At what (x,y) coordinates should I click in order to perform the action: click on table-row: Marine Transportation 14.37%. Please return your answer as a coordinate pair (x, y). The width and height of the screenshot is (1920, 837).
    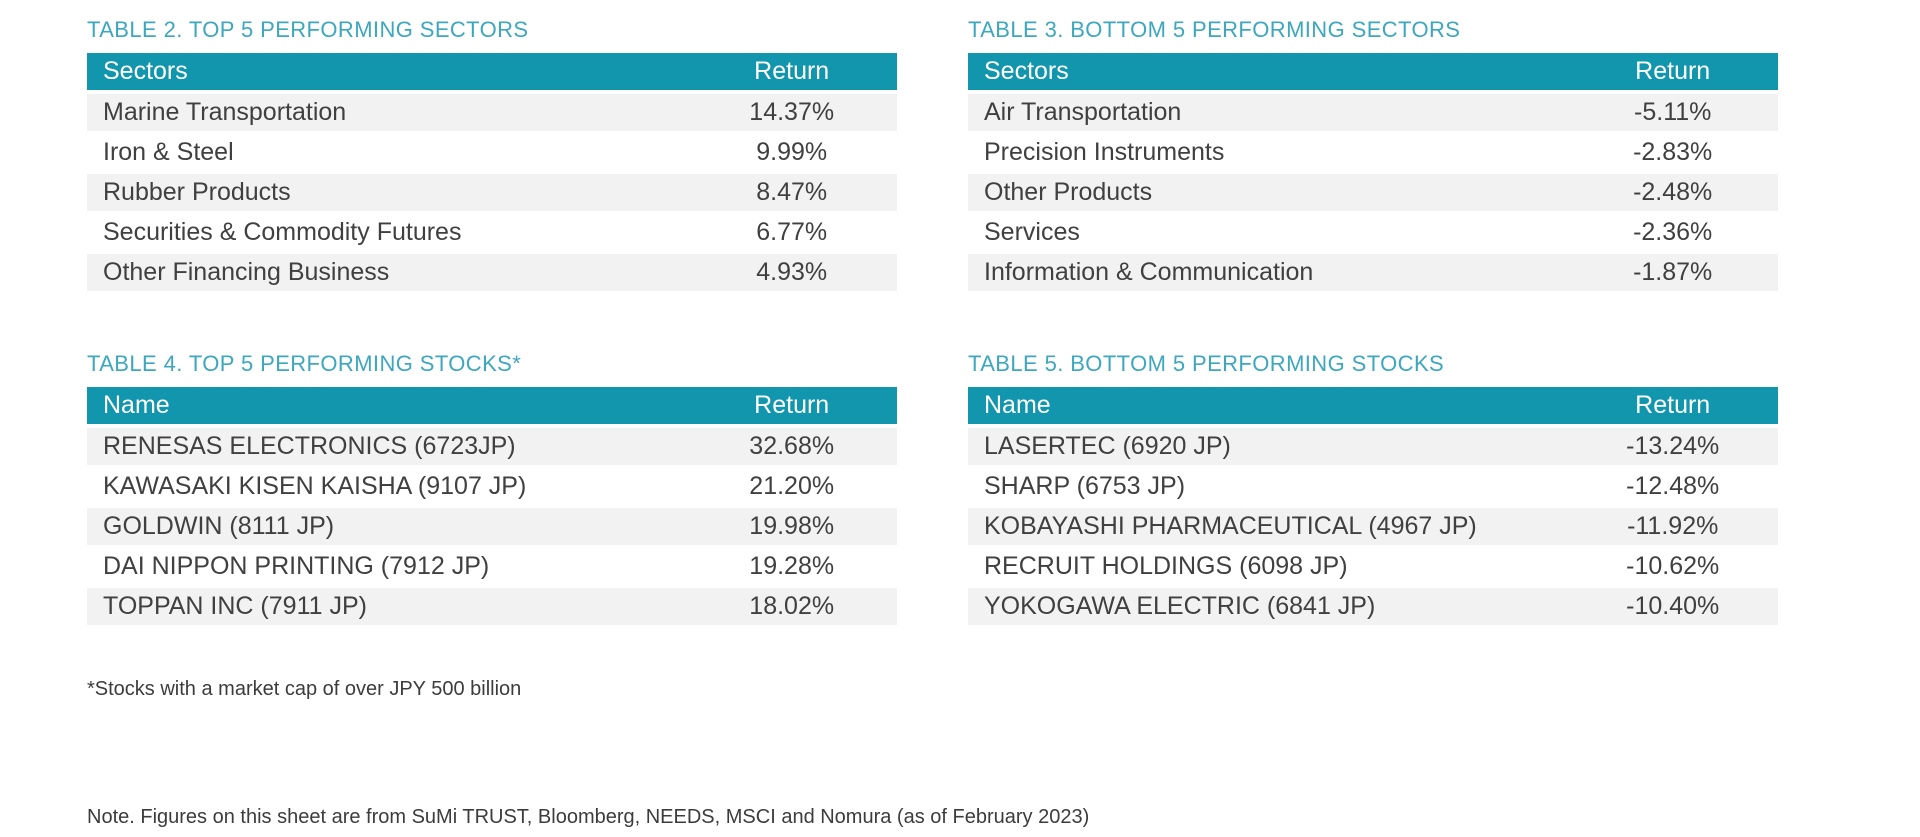
    Looking at the image, I should click on (492, 114).